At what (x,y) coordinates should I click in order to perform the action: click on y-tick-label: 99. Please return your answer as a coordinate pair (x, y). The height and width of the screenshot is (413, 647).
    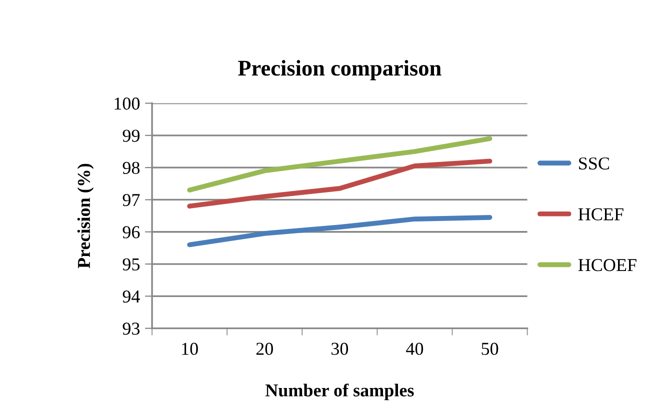
    Looking at the image, I should click on (131, 136).